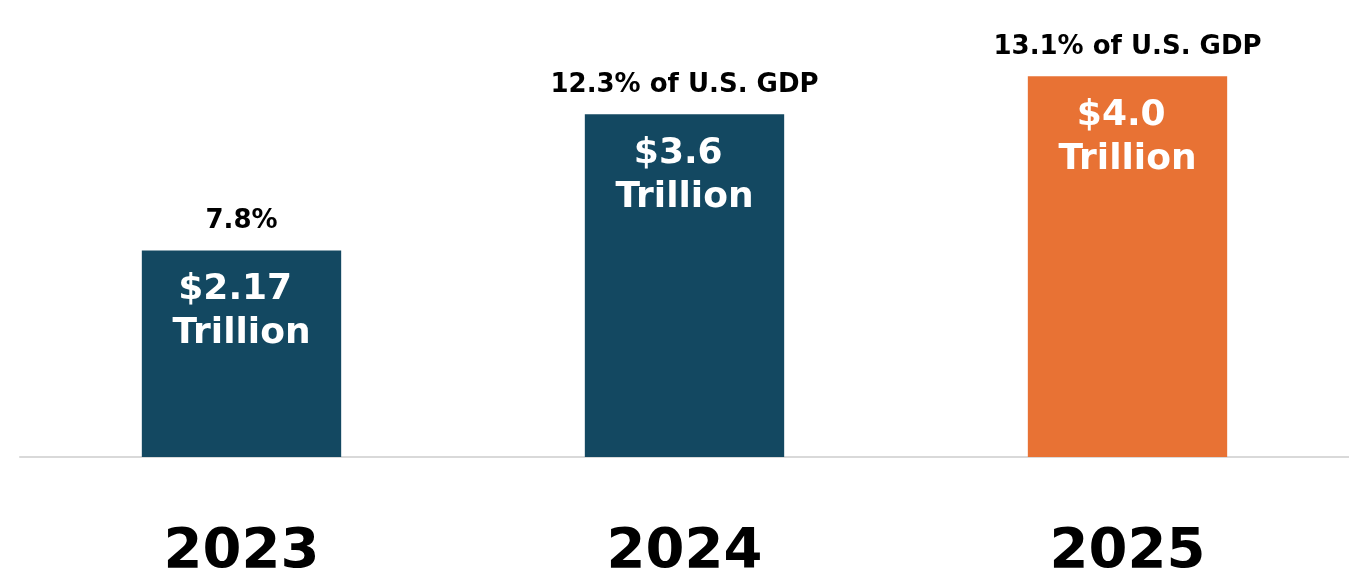  What do you see at coordinates (1127, 45) in the screenshot?
I see `annotation: 13.1% of U.S. GDP` at bounding box center [1127, 45].